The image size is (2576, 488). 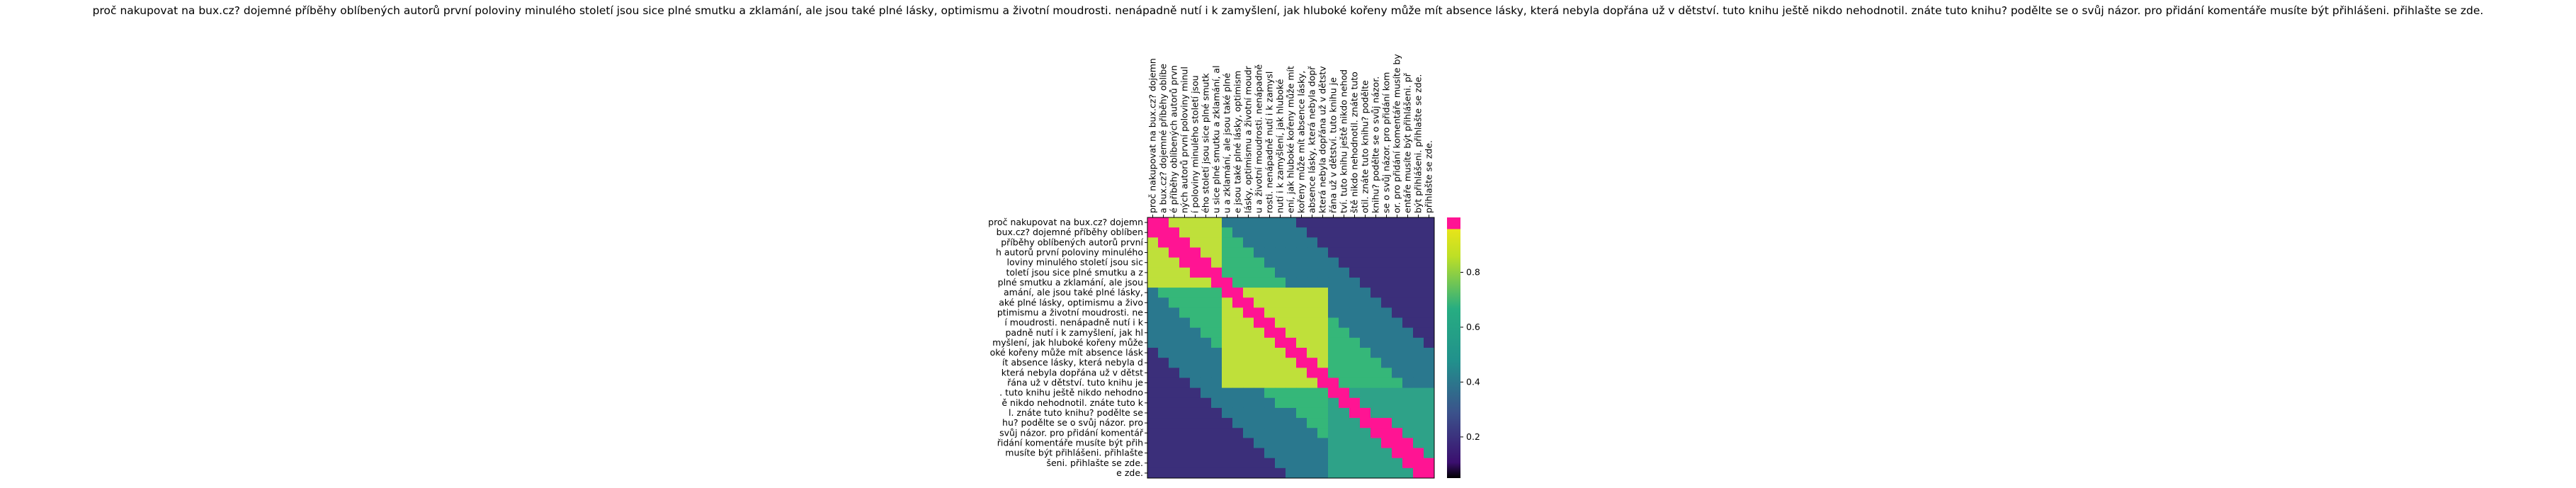 What do you see at coordinates (1067, 352) in the screenshot?
I see `row-tick-label: oké kořeny může mít absence lásk` at bounding box center [1067, 352].